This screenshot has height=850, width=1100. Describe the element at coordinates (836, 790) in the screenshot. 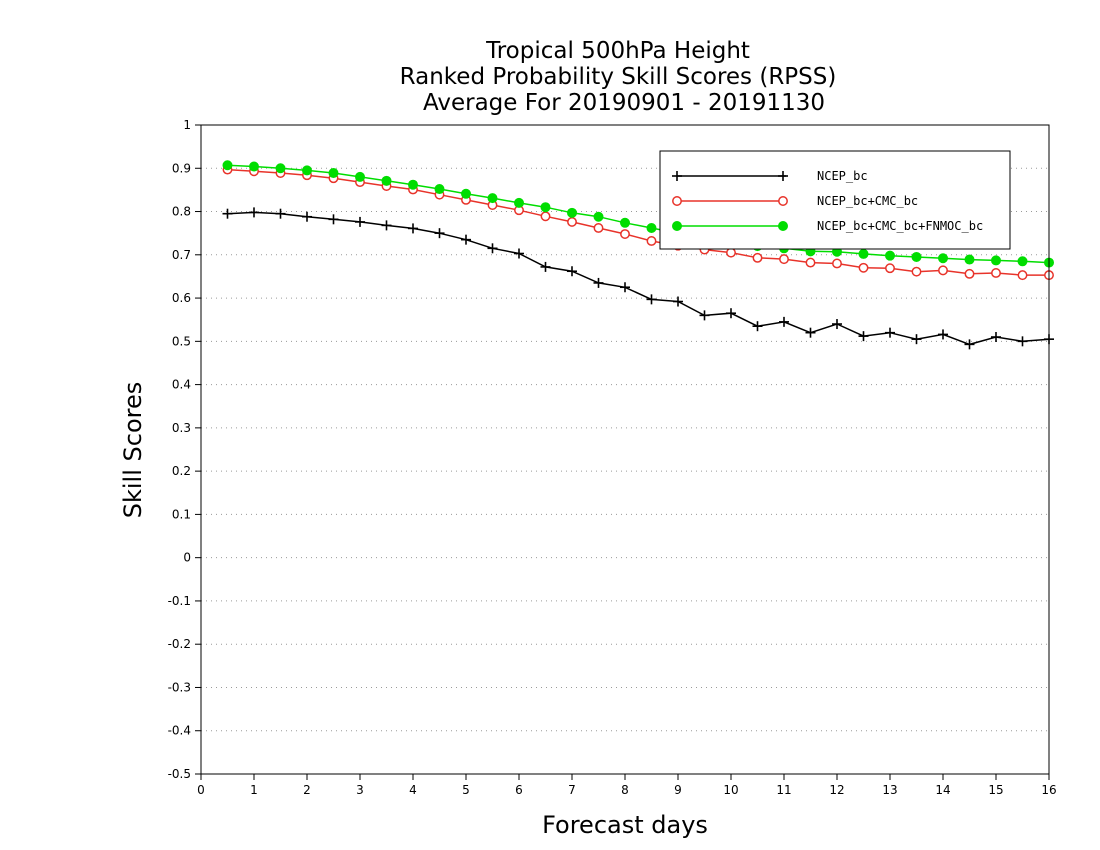

I see `x-tick-label: 12` at that location.